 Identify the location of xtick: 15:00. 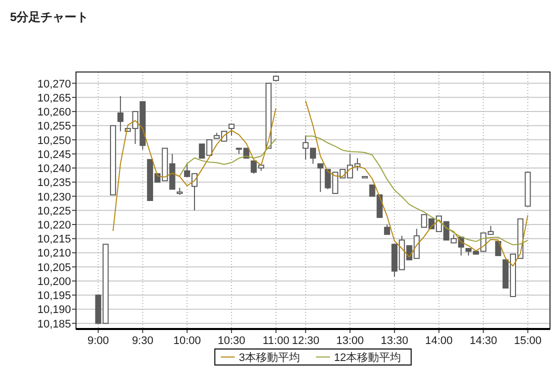
(528, 341).